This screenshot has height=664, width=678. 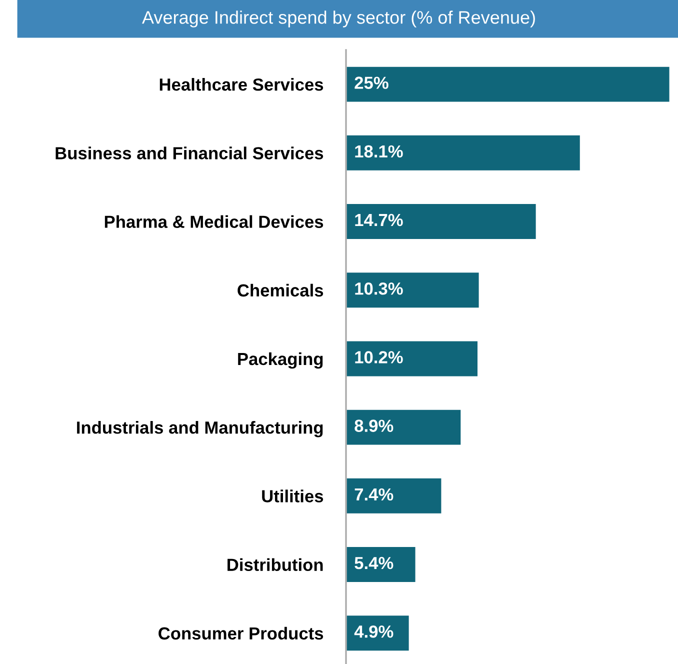 What do you see at coordinates (379, 151) in the screenshot?
I see `data-label: 18.1%` at bounding box center [379, 151].